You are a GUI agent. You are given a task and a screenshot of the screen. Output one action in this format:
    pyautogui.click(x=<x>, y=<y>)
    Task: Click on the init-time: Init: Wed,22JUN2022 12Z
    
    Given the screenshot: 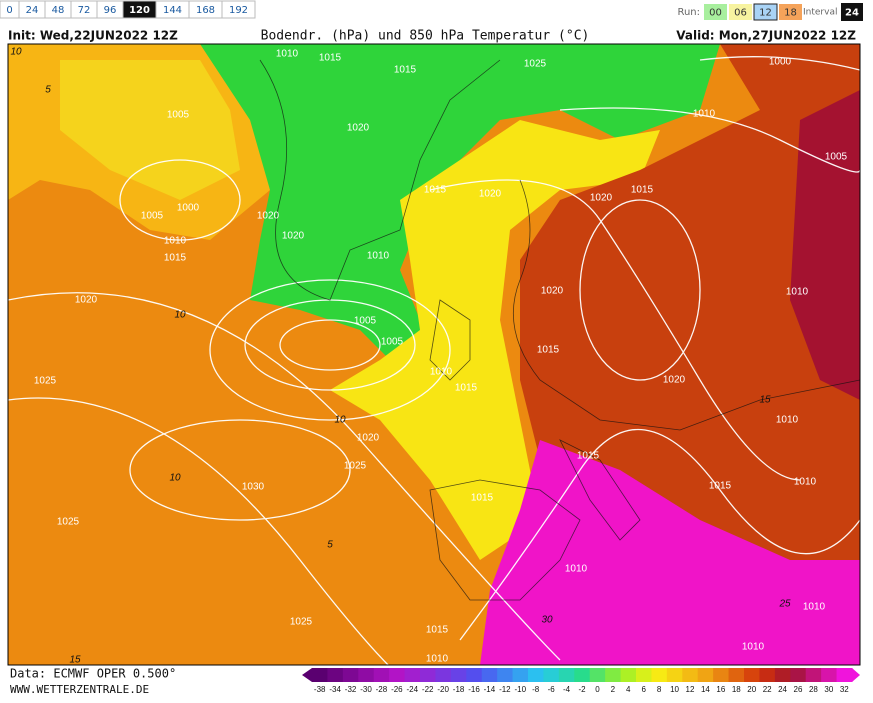 What is the action you would take?
    pyautogui.click(x=93, y=36)
    